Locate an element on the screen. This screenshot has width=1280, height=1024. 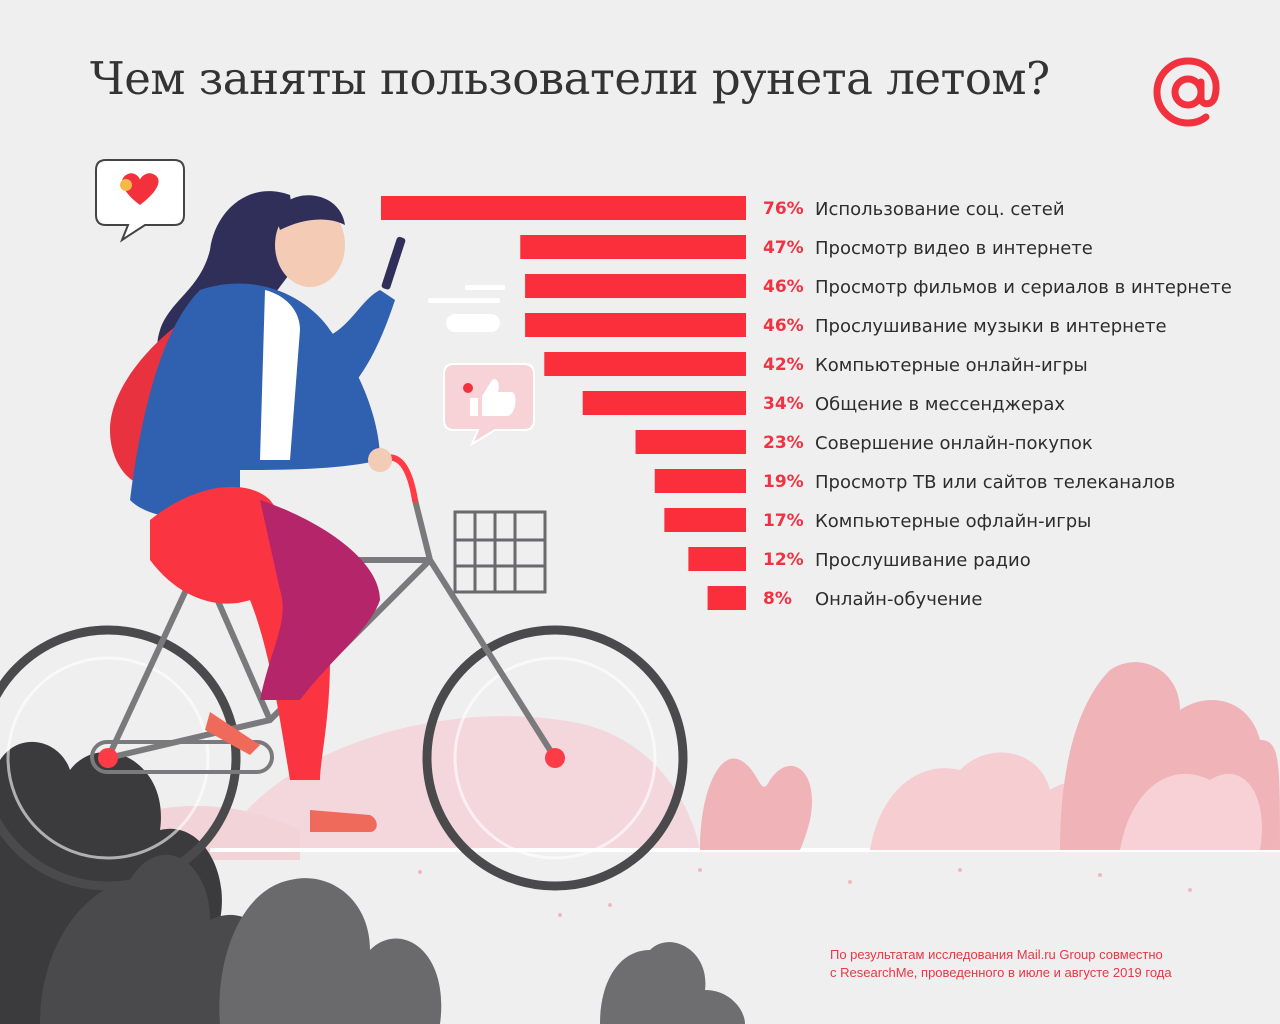
hub-front is located at coordinates (555, 758).